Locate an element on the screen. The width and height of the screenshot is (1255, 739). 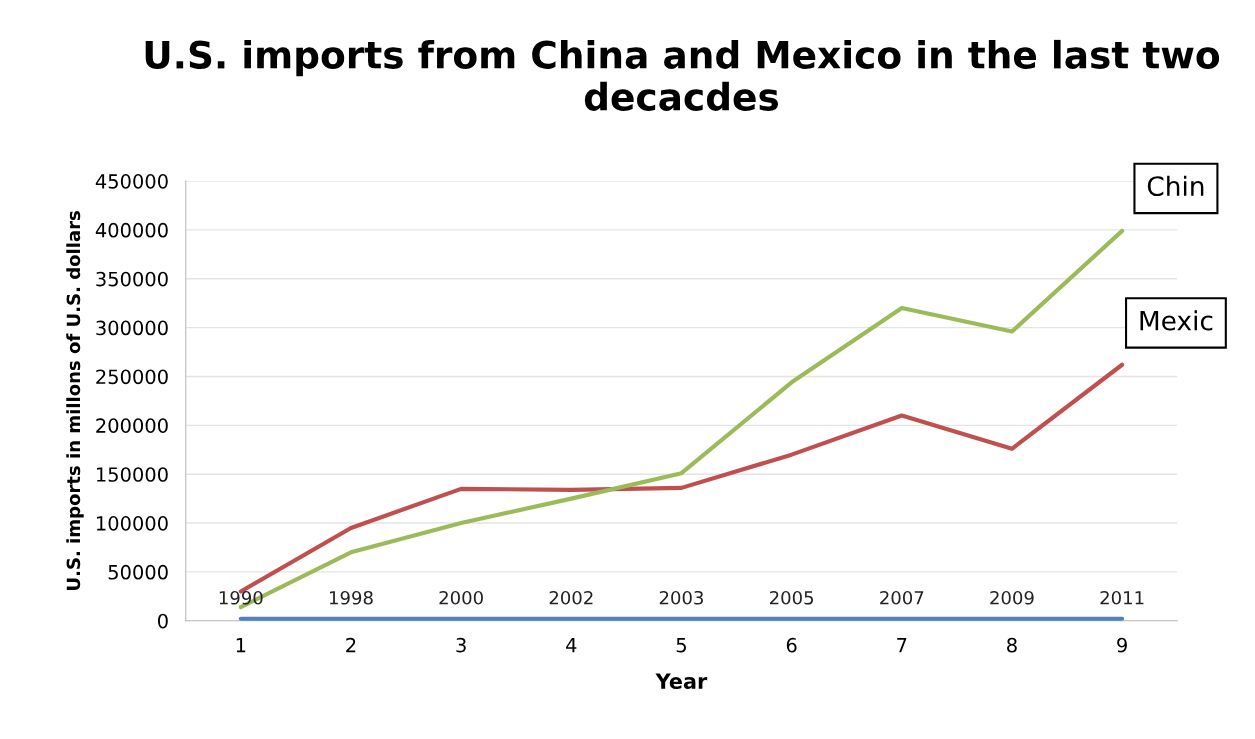
data-label: 2009 is located at coordinates (1012, 597).